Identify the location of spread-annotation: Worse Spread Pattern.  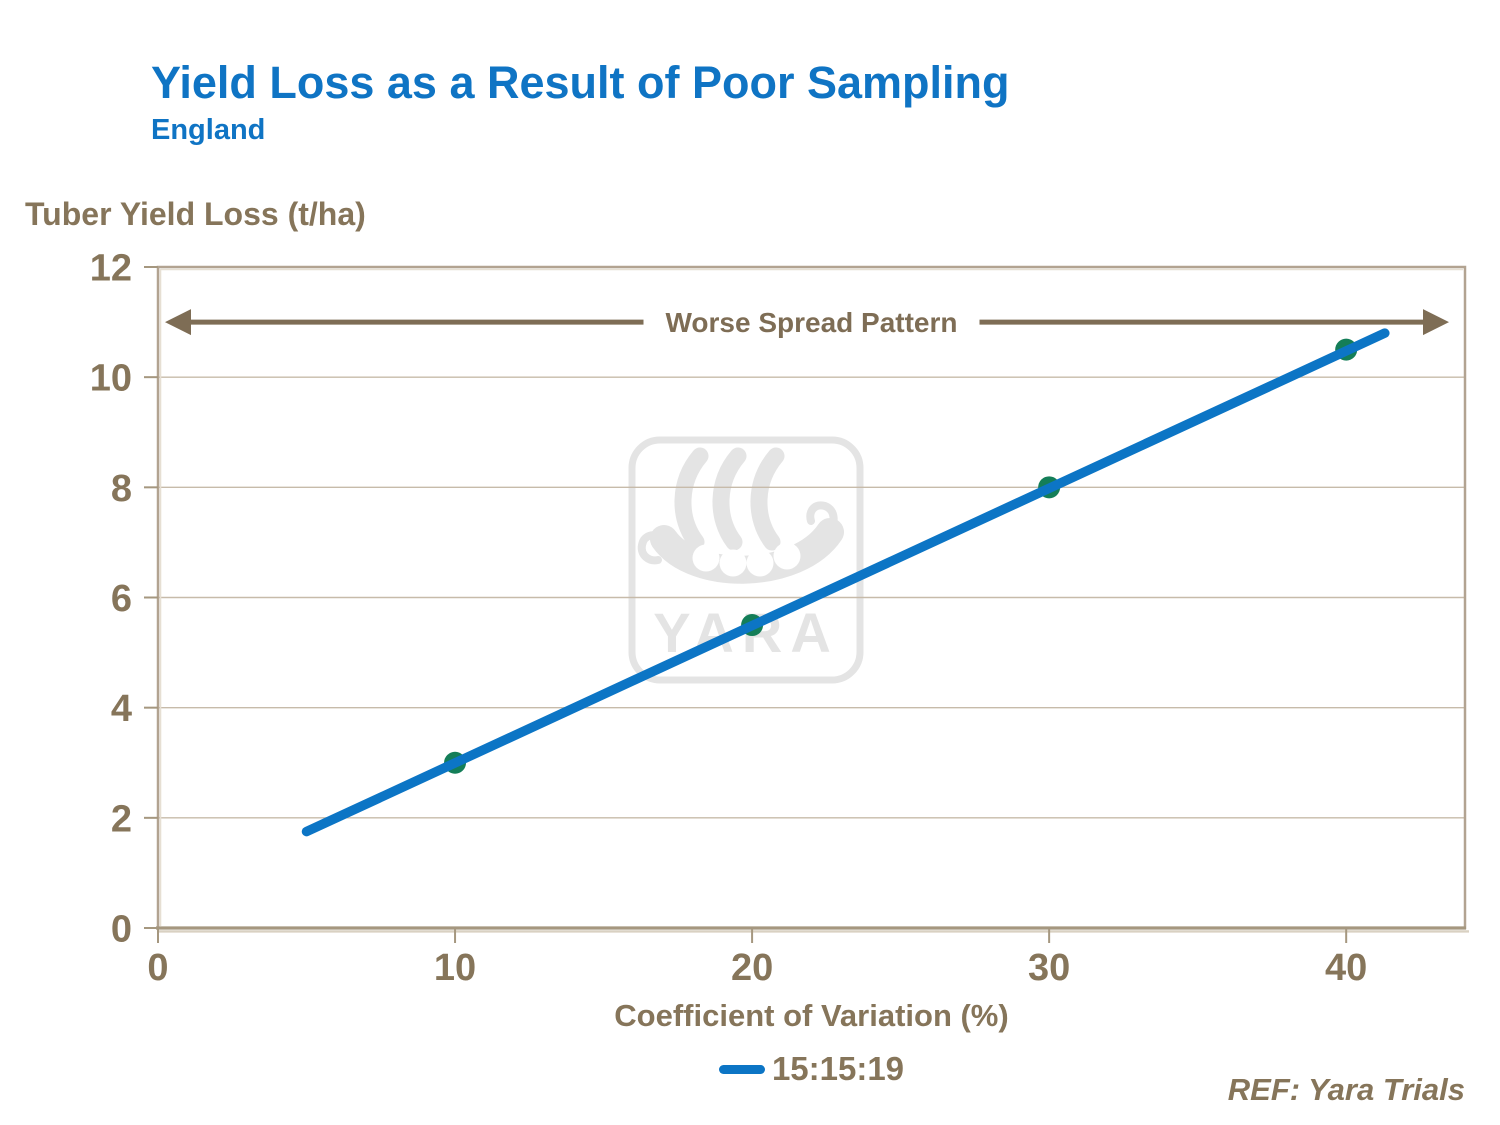
(811, 322).